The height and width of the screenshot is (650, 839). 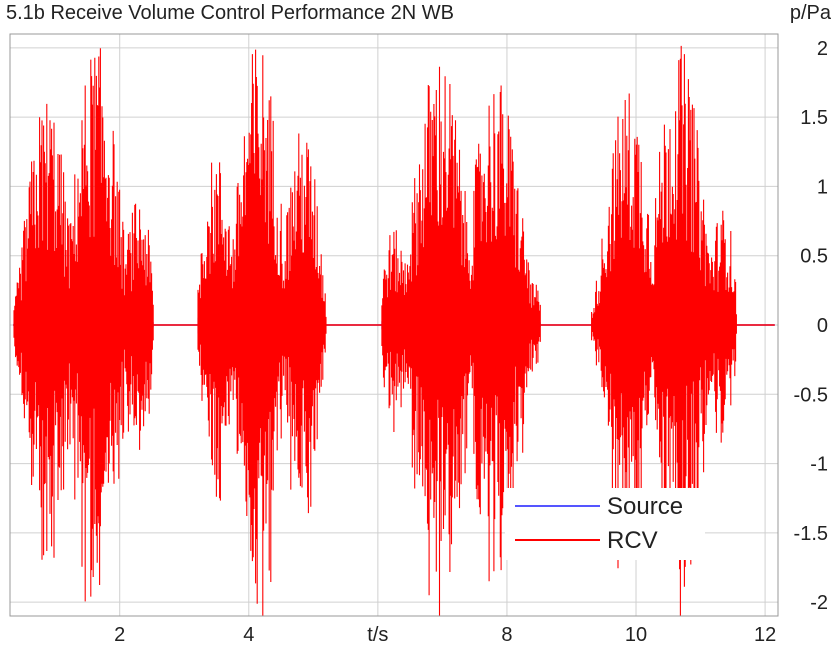 I want to click on legend: Source RCV, so click(x=605, y=524).